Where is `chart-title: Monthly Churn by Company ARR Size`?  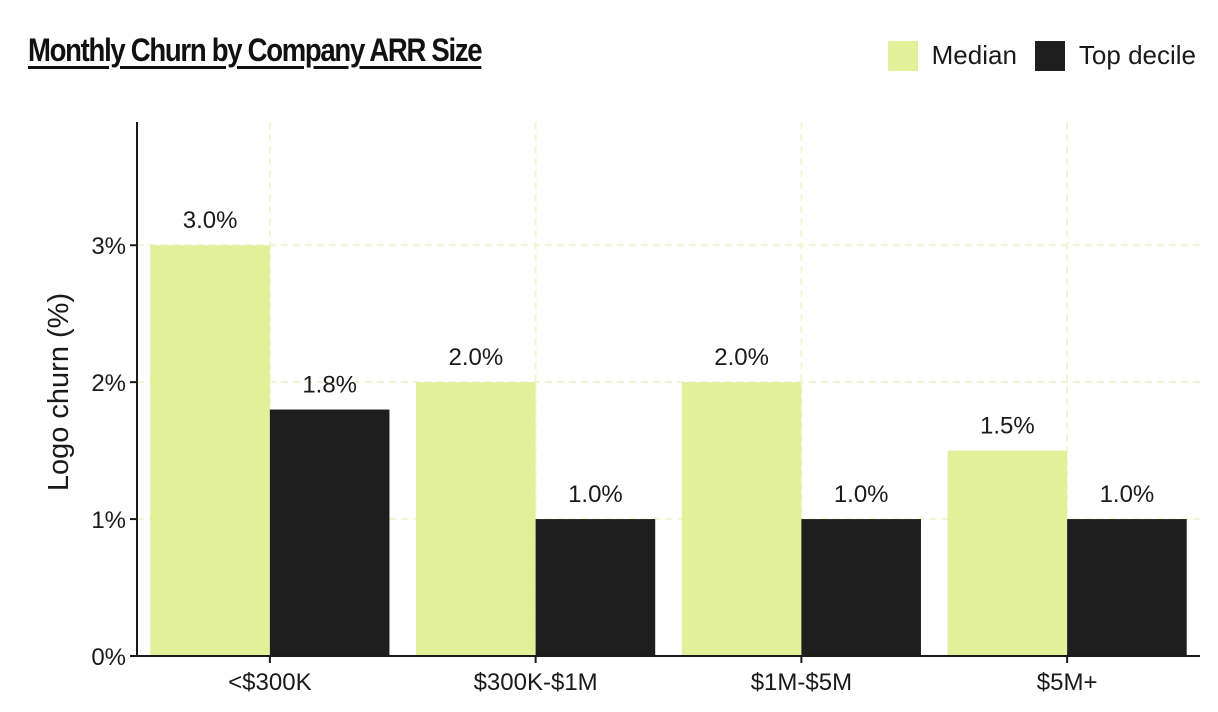 chart-title: Monthly Churn by Company ARR Size is located at coordinates (255, 50).